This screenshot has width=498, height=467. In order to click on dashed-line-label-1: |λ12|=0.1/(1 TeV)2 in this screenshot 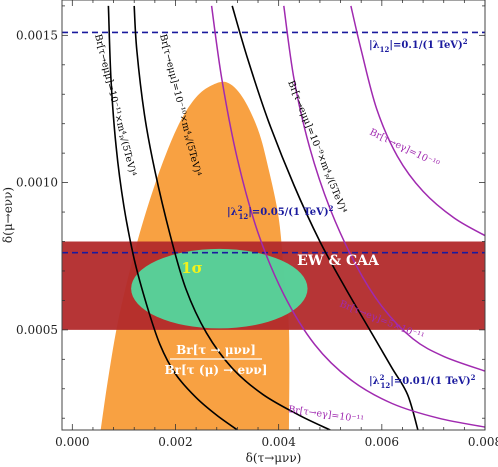, I will do `click(418, 45)`.